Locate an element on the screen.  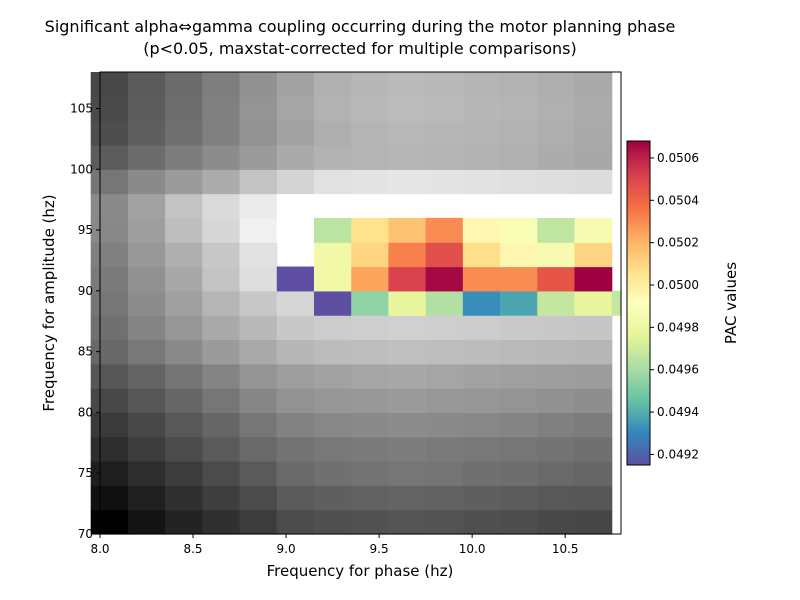
x-tick-label: 8.0 is located at coordinates (99, 549).